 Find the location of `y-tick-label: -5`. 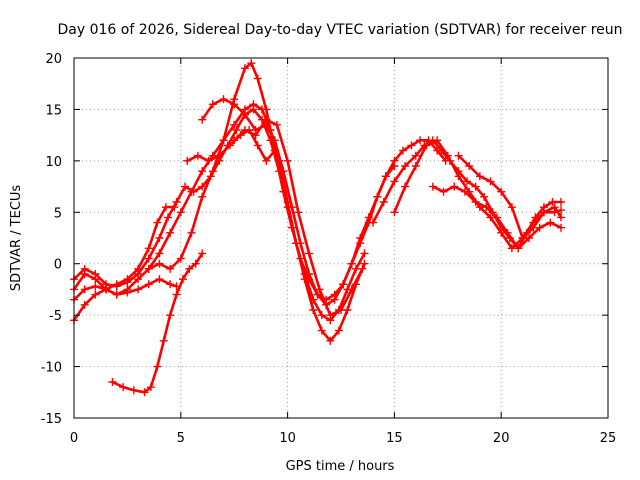

y-tick-label: -5 is located at coordinates (55, 316).